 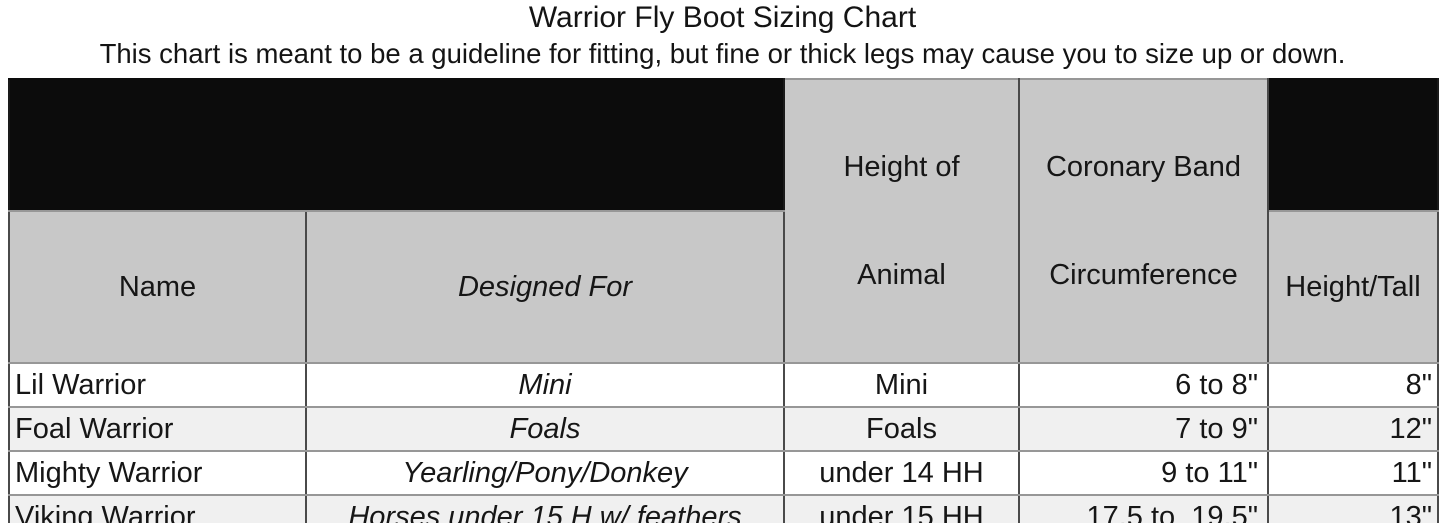 I want to click on header-height-tall: Height/Tall, so click(x=1353, y=287).